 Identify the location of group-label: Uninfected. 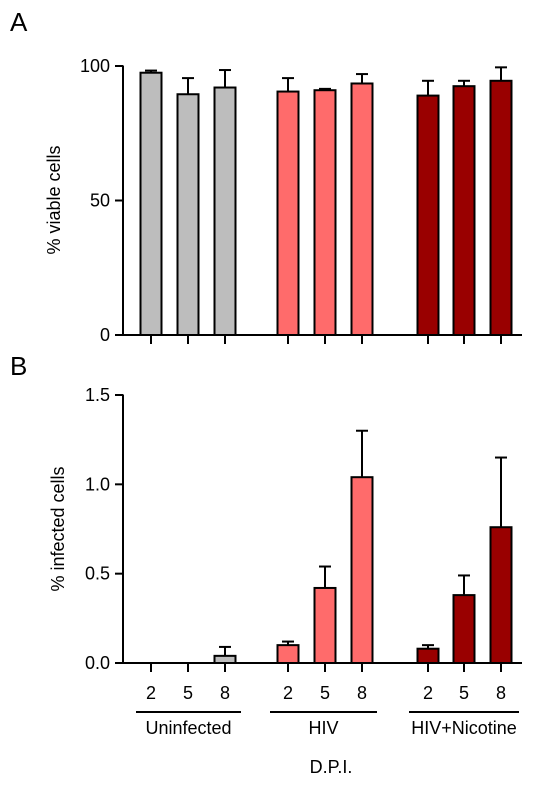
(188, 728).